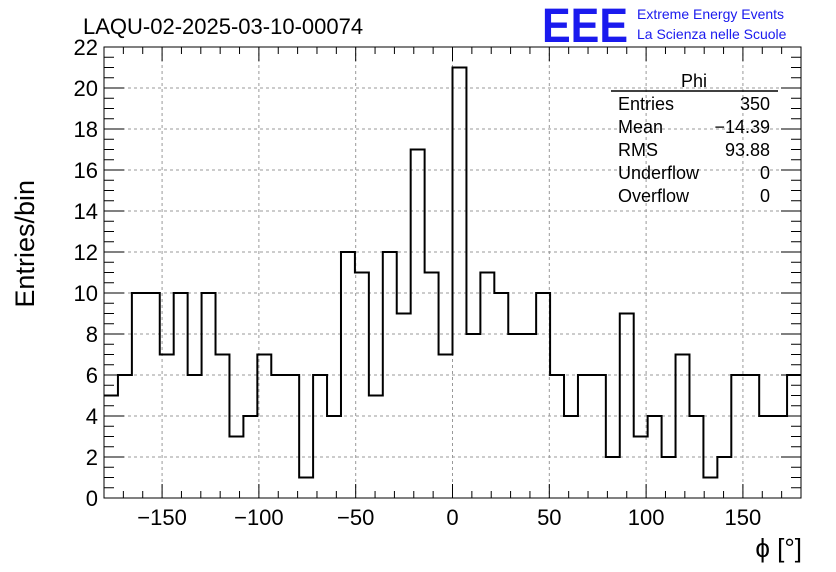  What do you see at coordinates (86, 129) in the screenshot?
I see `y-tick-label: 18` at bounding box center [86, 129].